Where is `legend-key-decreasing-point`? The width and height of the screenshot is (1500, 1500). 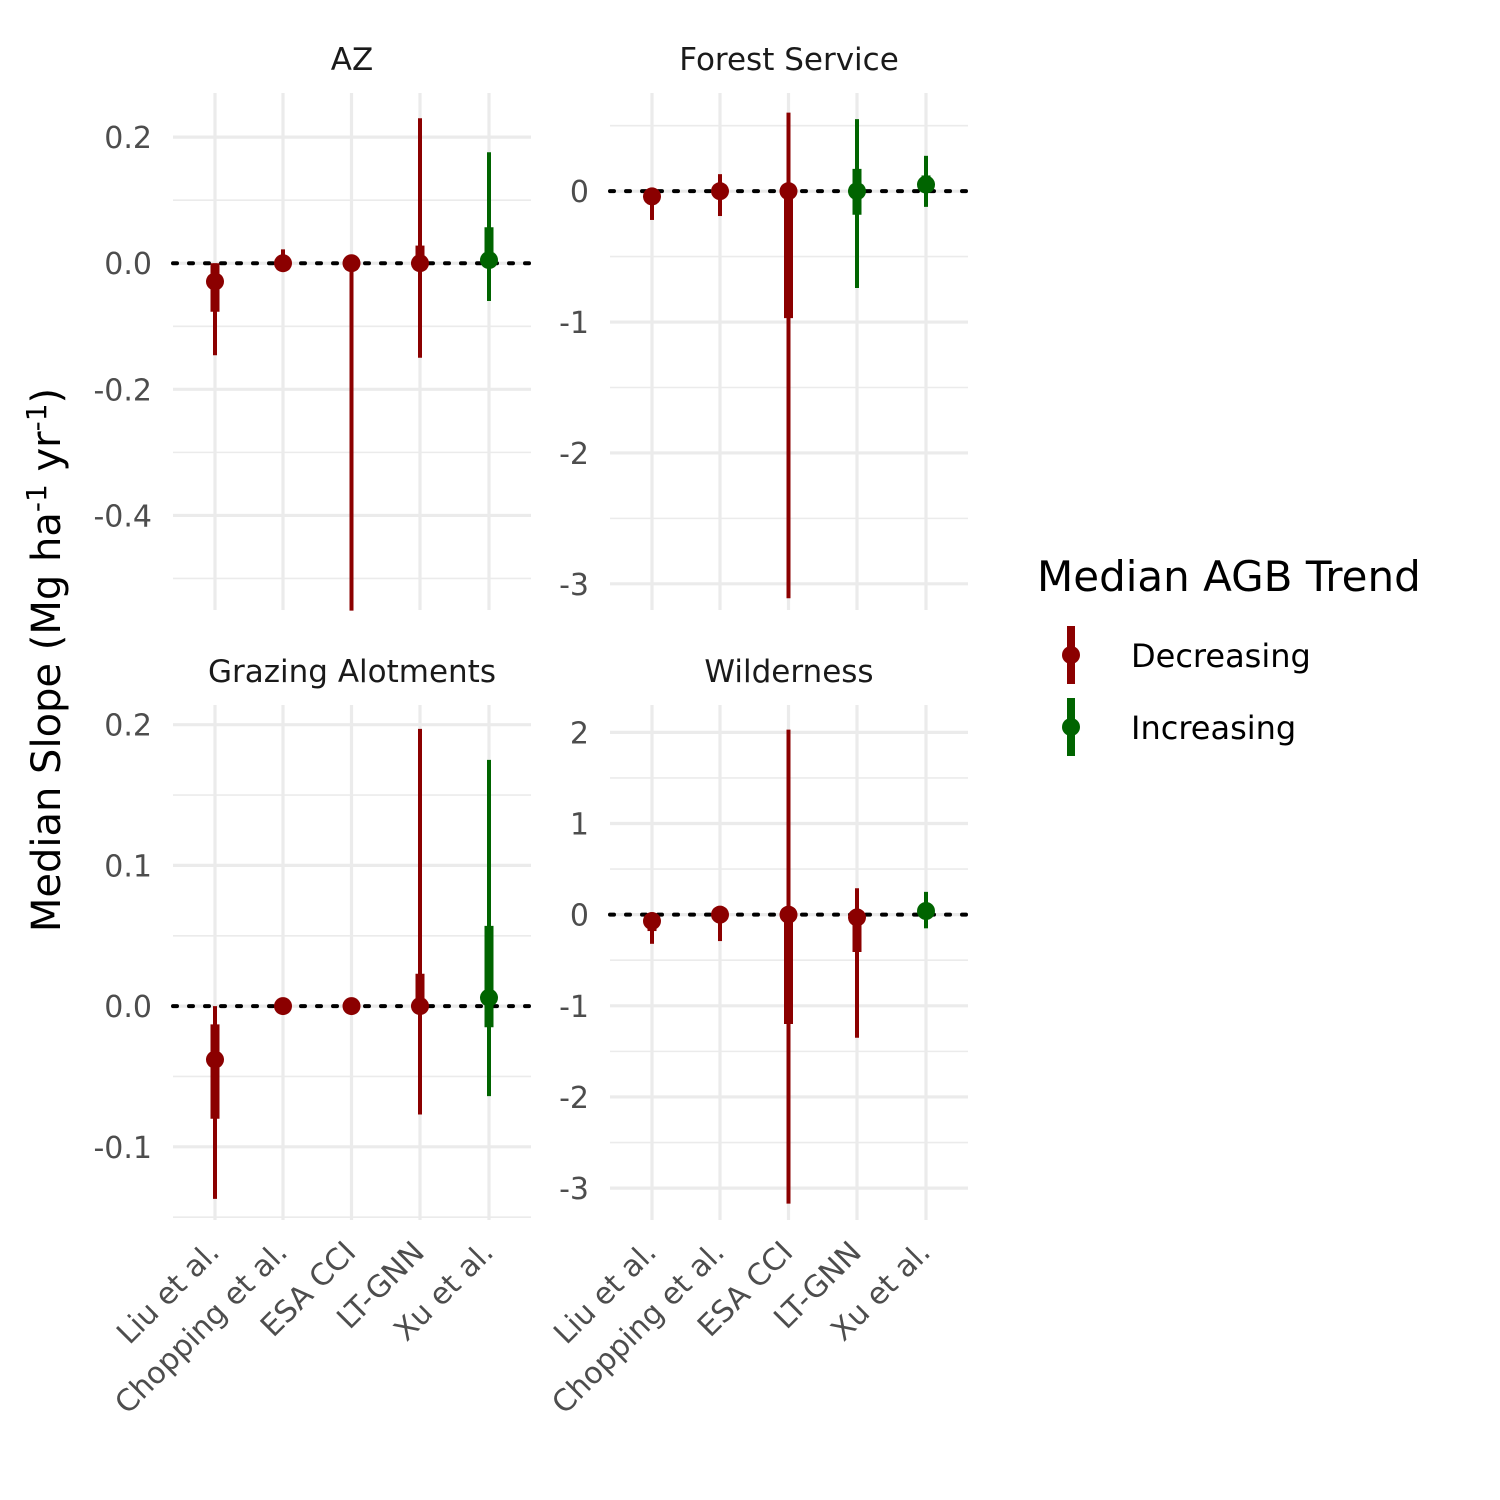
legend-key-decreasing-point is located at coordinates (1071, 655).